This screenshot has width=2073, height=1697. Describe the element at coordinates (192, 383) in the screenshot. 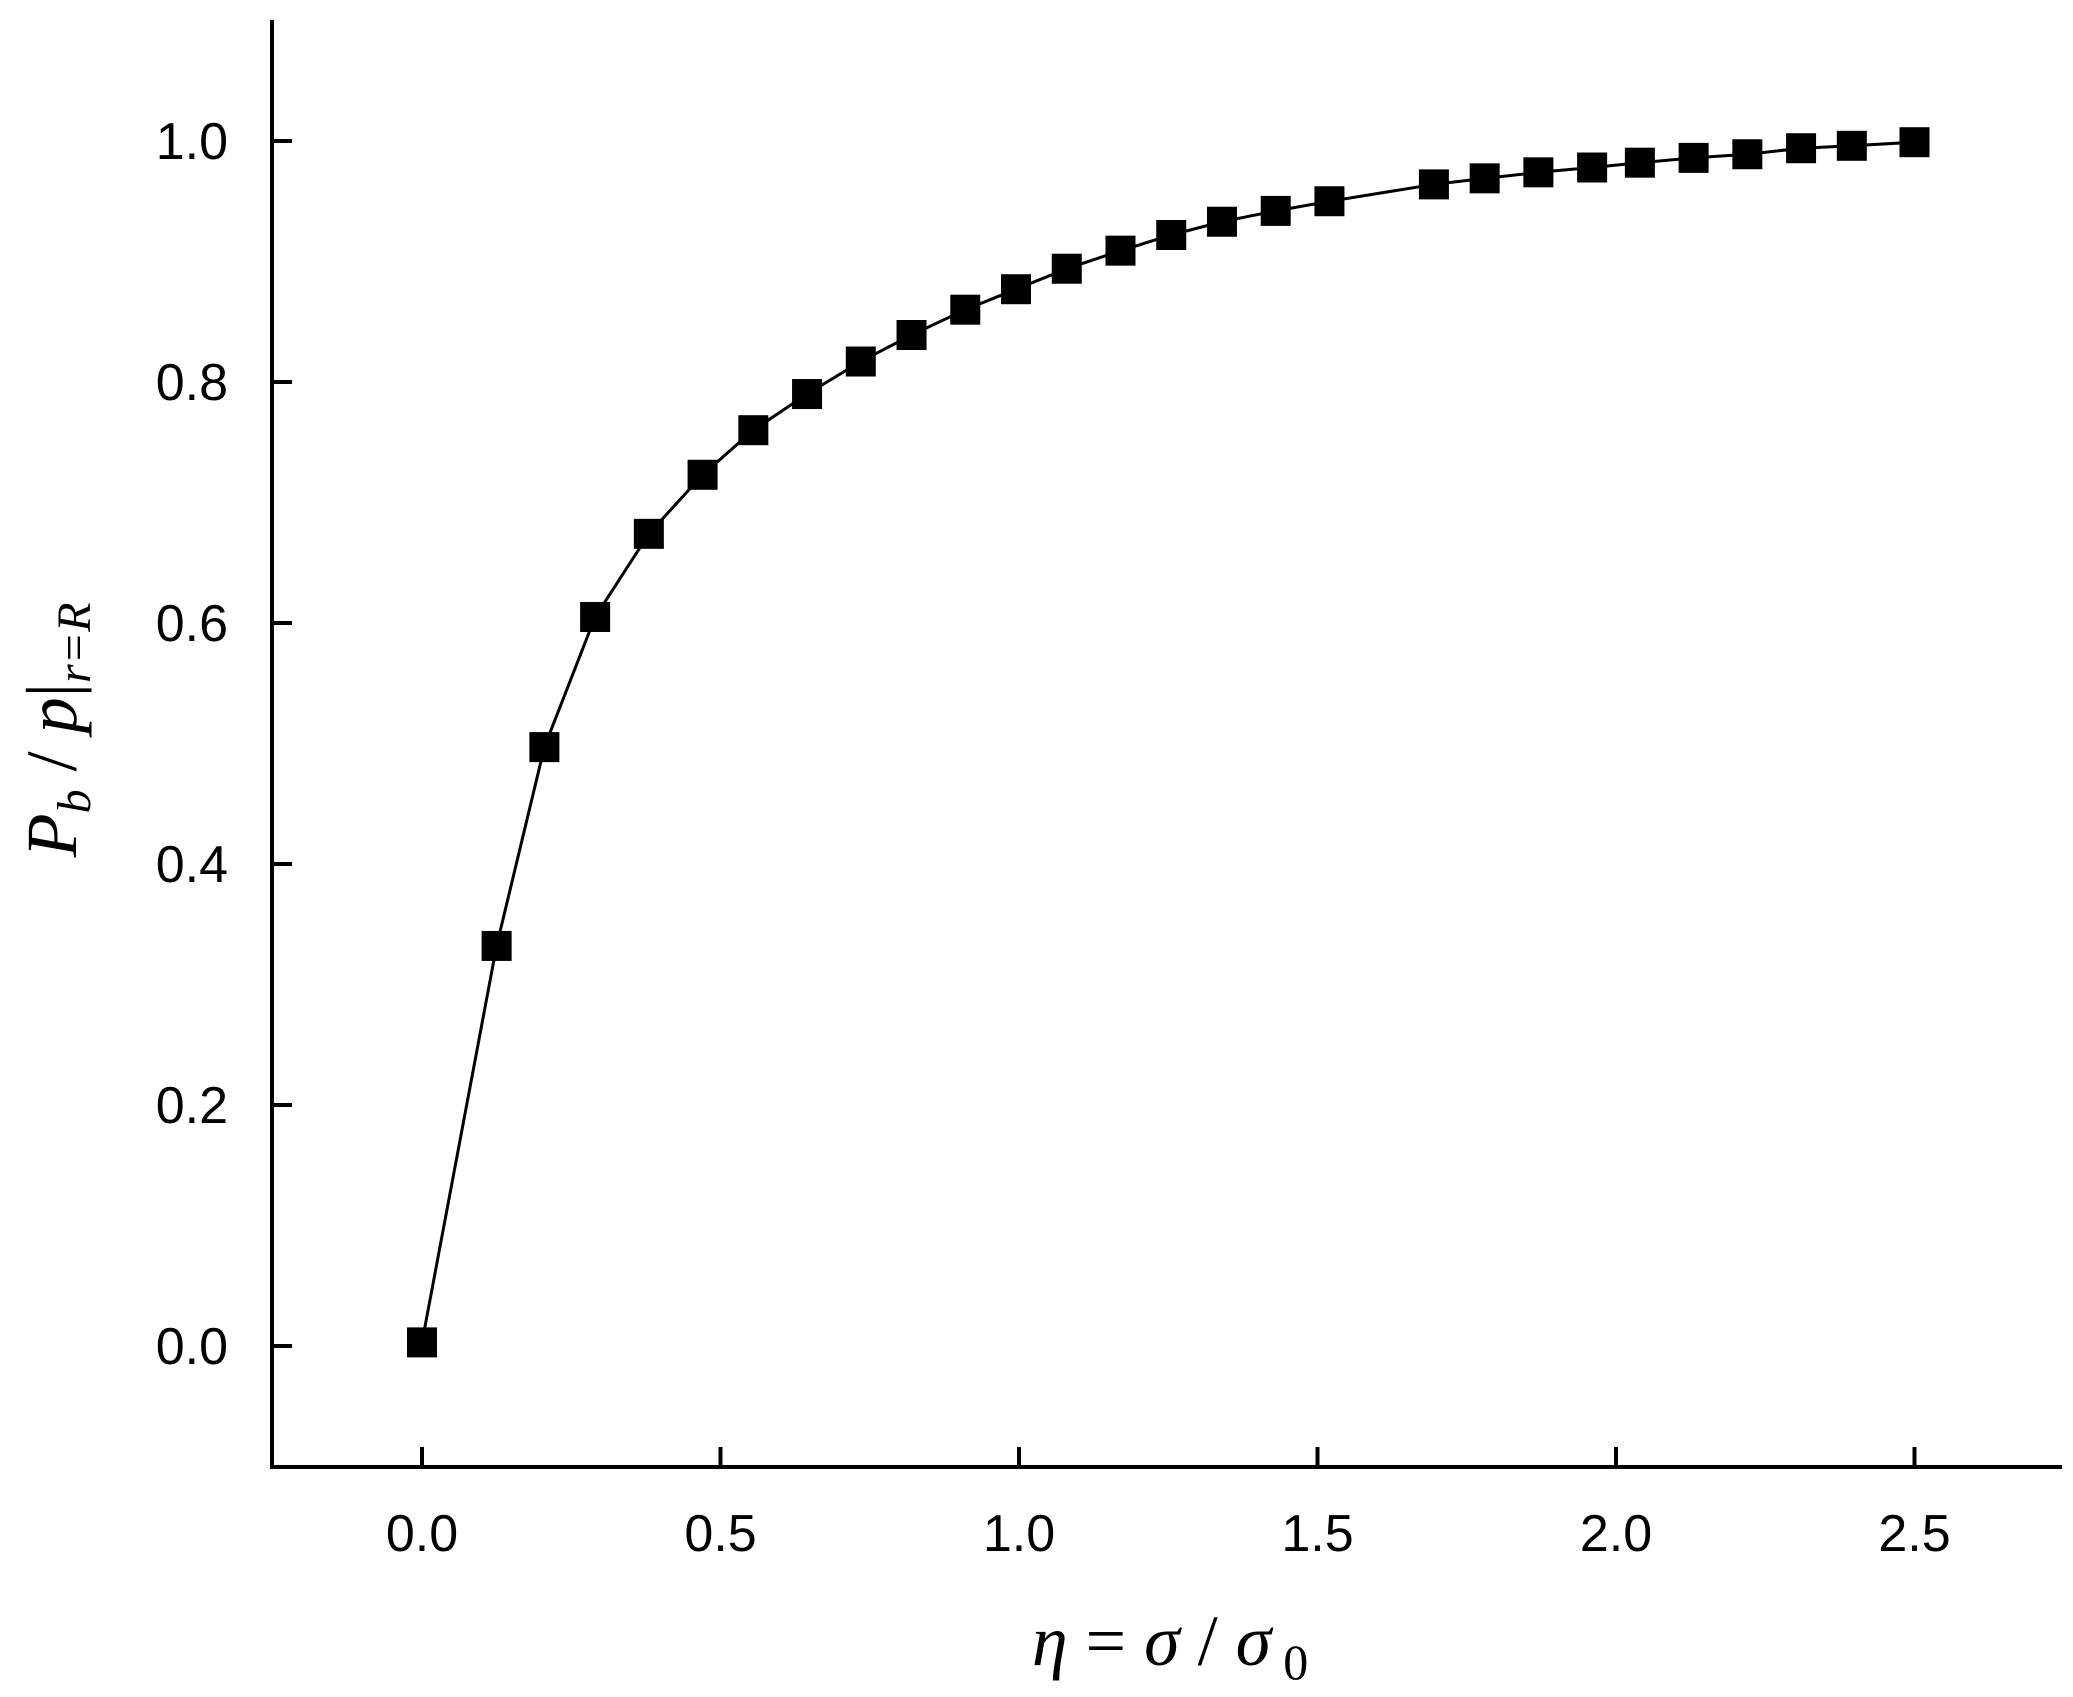

I see `y-tick-label: 0.8` at that location.